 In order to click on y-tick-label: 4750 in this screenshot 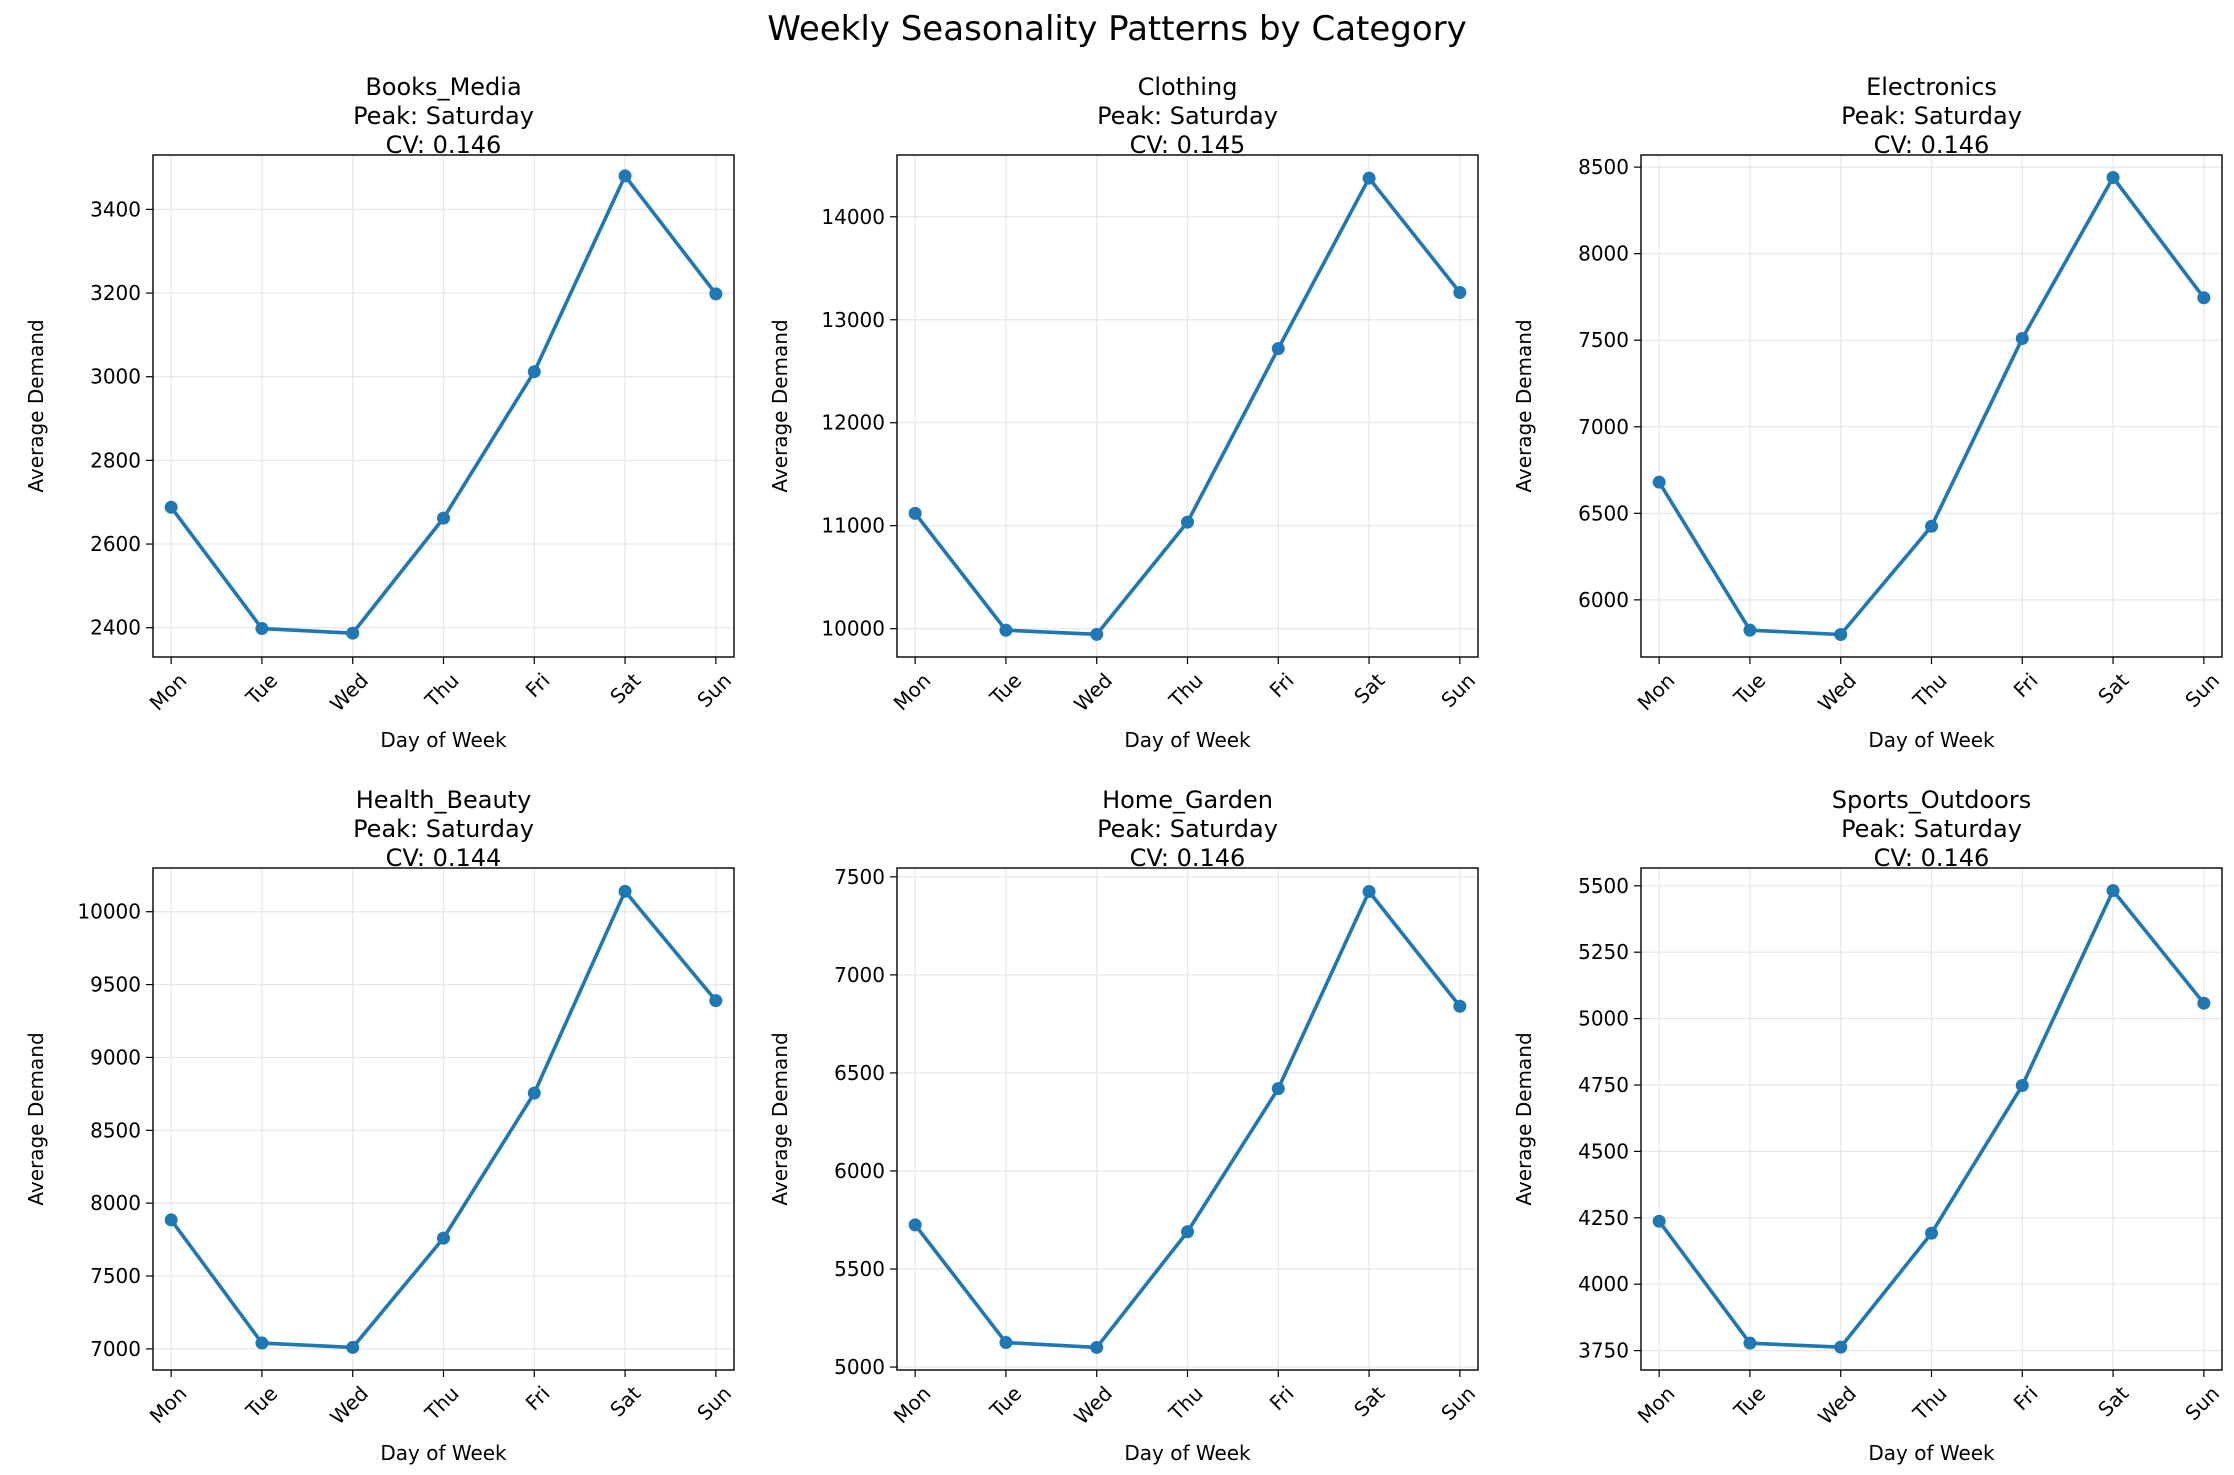, I will do `click(1603, 1085)`.